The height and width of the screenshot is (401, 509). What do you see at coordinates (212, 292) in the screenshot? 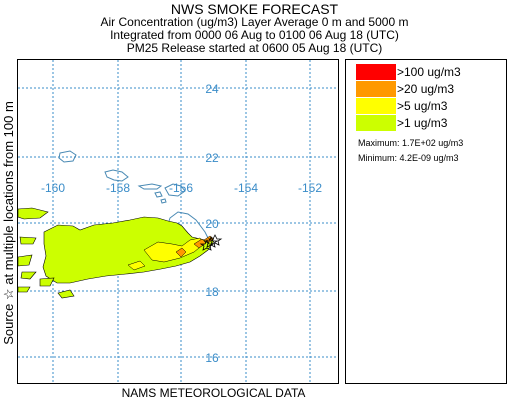
I see `lat-label: 18` at bounding box center [212, 292].